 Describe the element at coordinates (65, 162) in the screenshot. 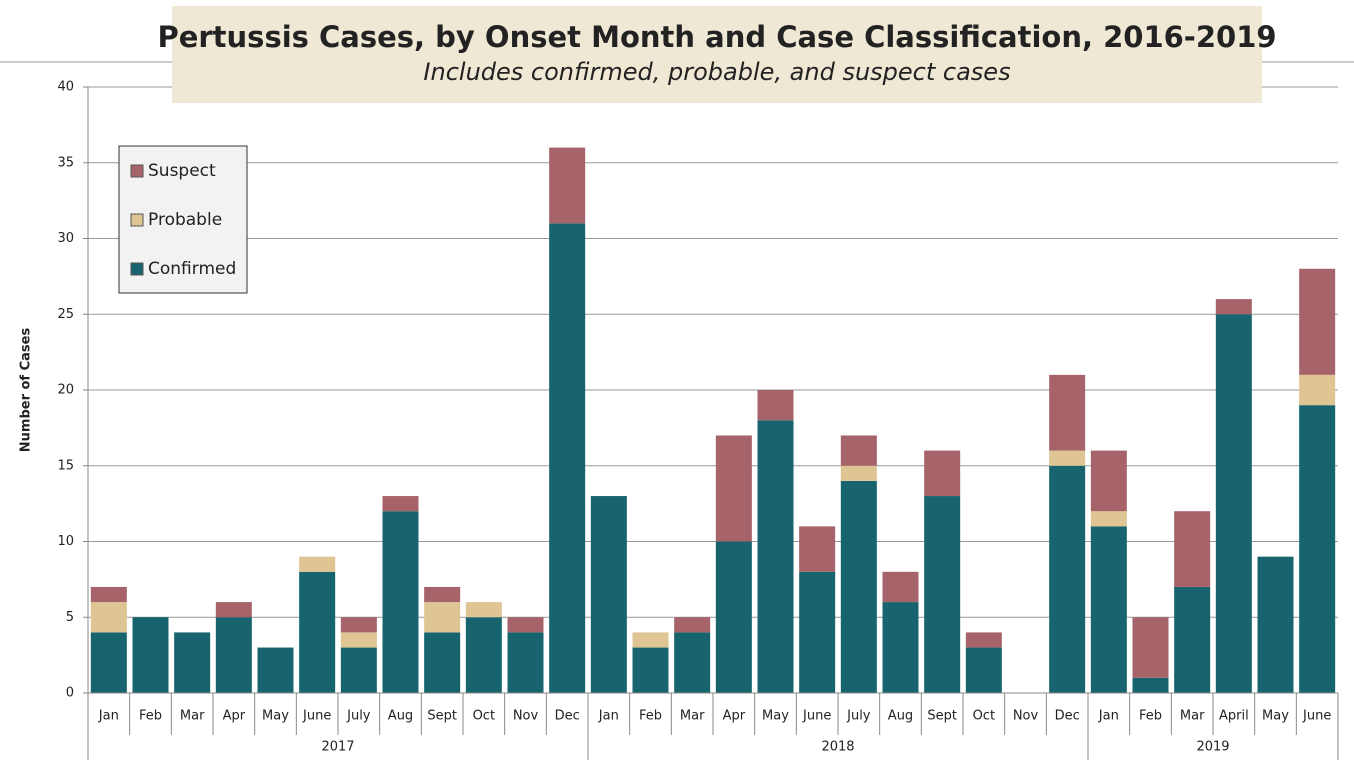

I see `y-tick-label: 35` at that location.